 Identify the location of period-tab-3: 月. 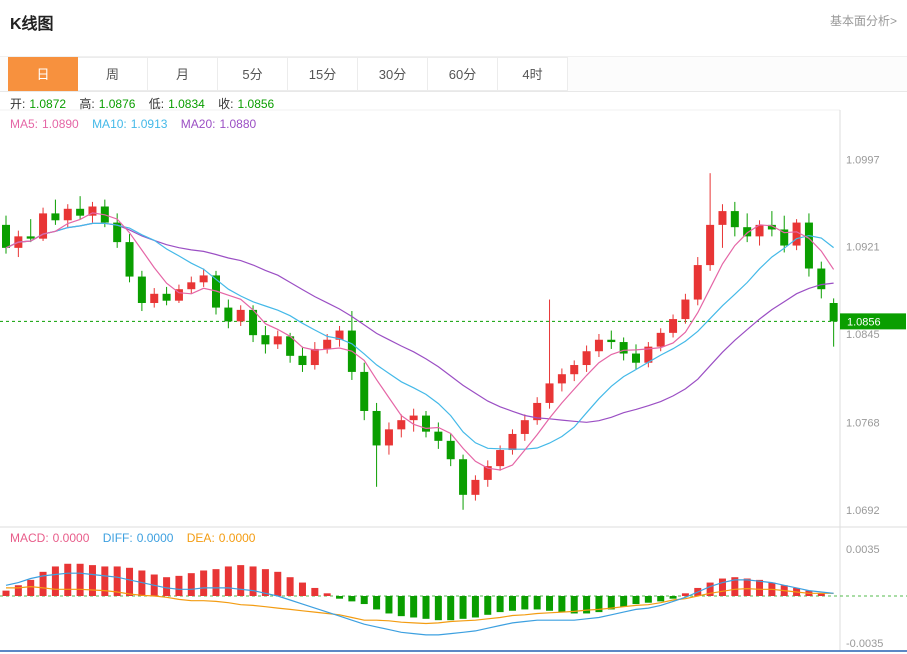
(183, 74).